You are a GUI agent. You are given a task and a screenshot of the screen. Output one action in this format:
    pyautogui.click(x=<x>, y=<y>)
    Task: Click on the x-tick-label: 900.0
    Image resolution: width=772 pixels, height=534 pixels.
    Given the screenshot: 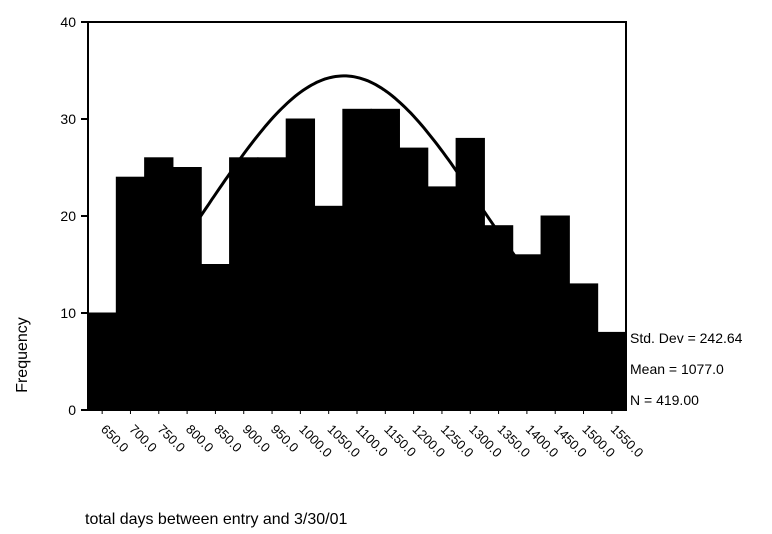 What is the action you would take?
    pyautogui.click(x=257, y=439)
    